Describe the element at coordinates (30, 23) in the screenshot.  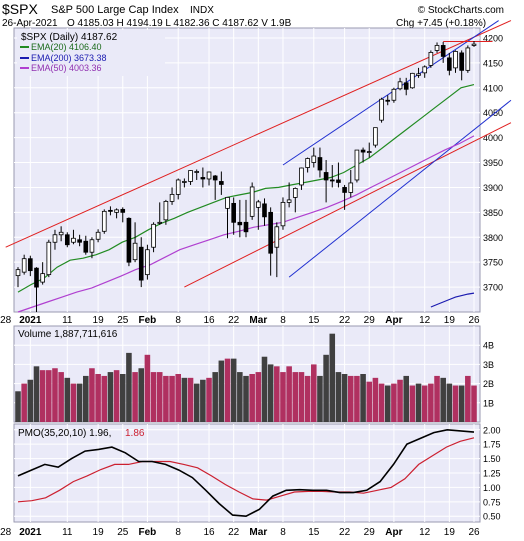
I see `date-label: 26-Apr-2021` at that location.